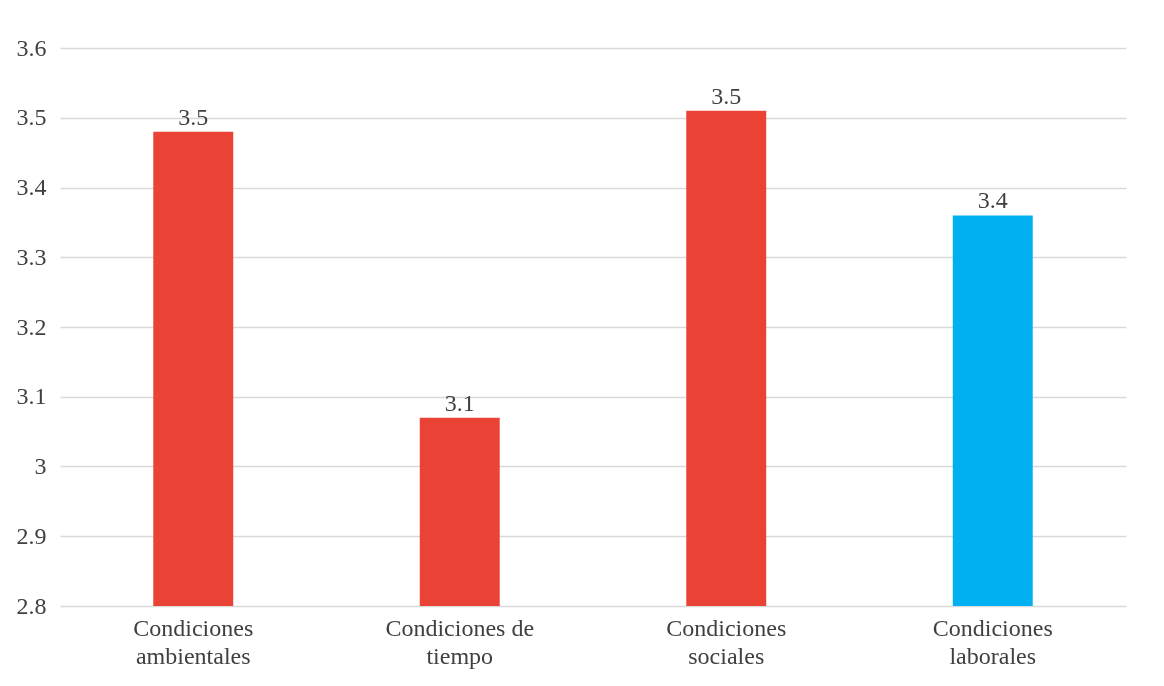 This screenshot has width=1164, height=686. Describe the element at coordinates (992, 200) in the screenshot. I see `data-label: 3.4` at that location.